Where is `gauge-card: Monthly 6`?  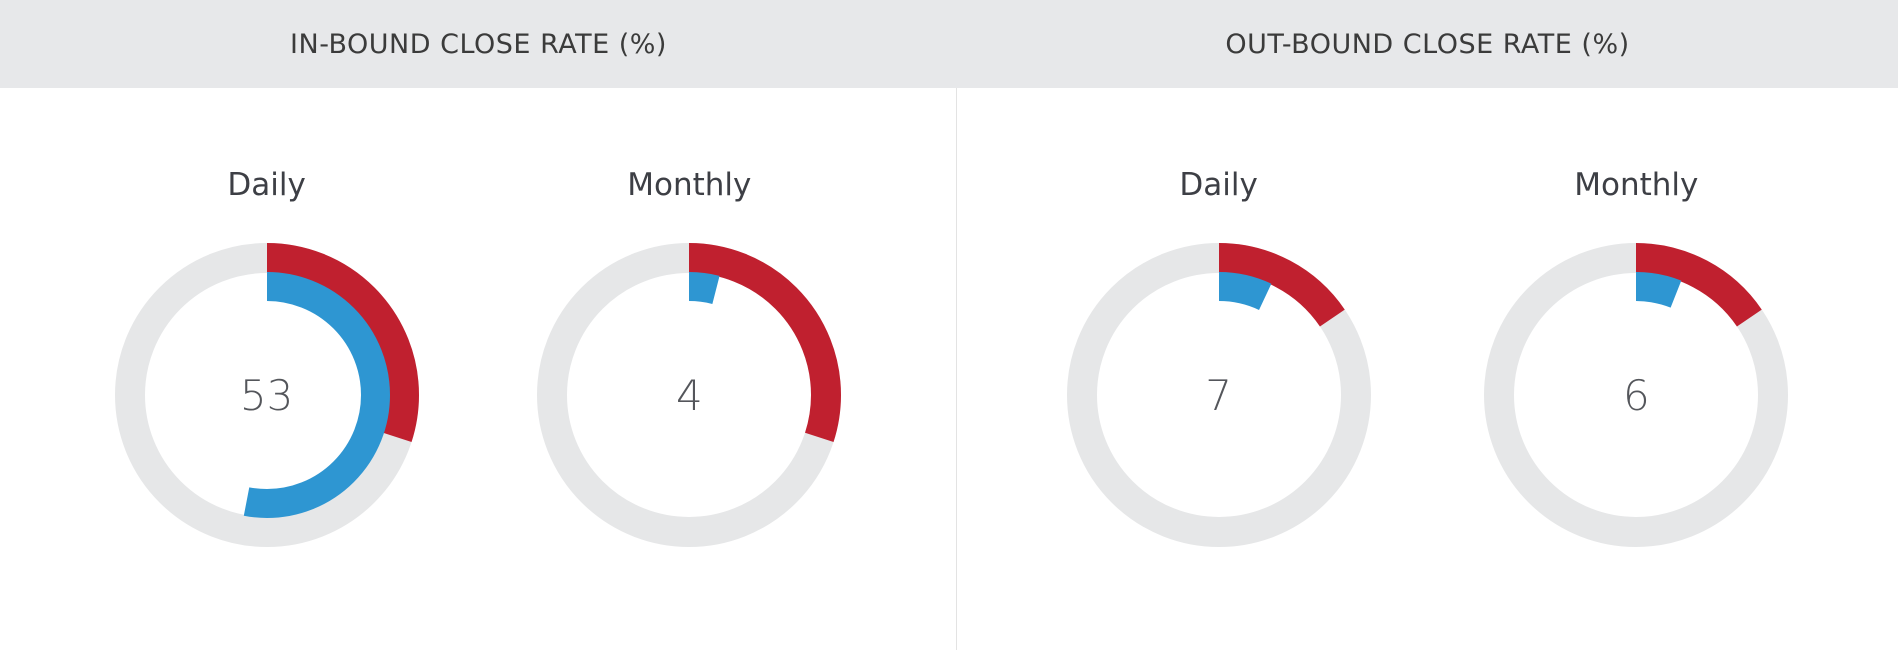 gauge-card: Monthly 6 is located at coordinates (1636, 360).